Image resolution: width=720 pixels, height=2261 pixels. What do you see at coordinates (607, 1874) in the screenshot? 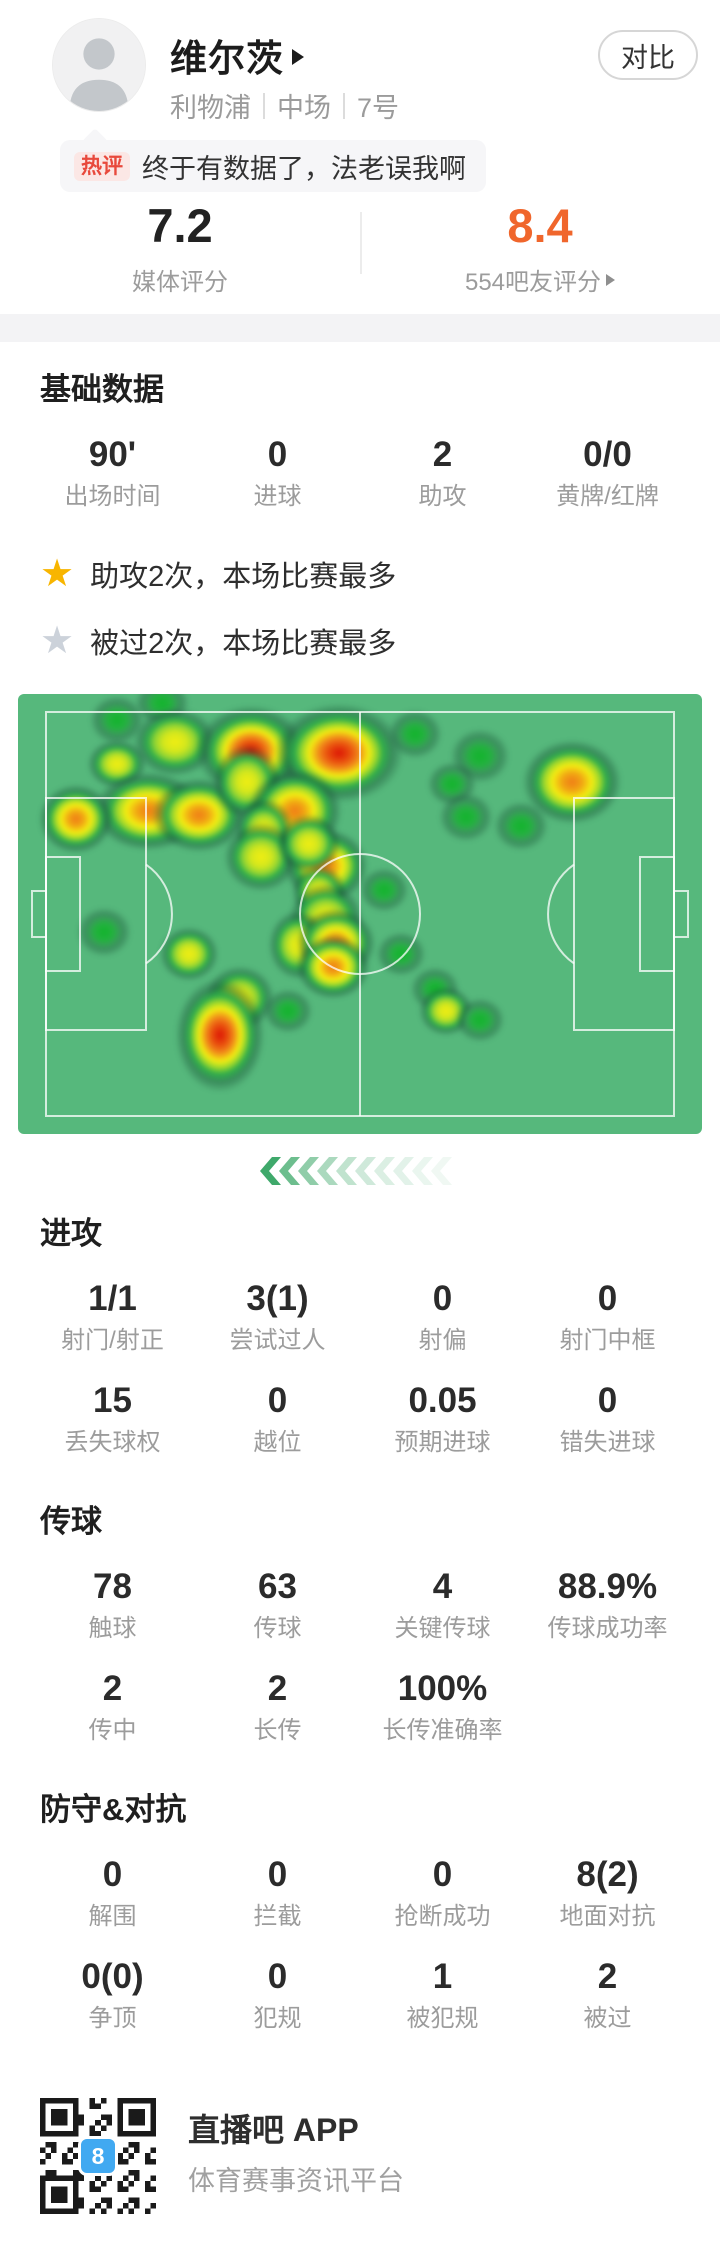
I see `stat-value: 8(2)` at bounding box center [607, 1874].